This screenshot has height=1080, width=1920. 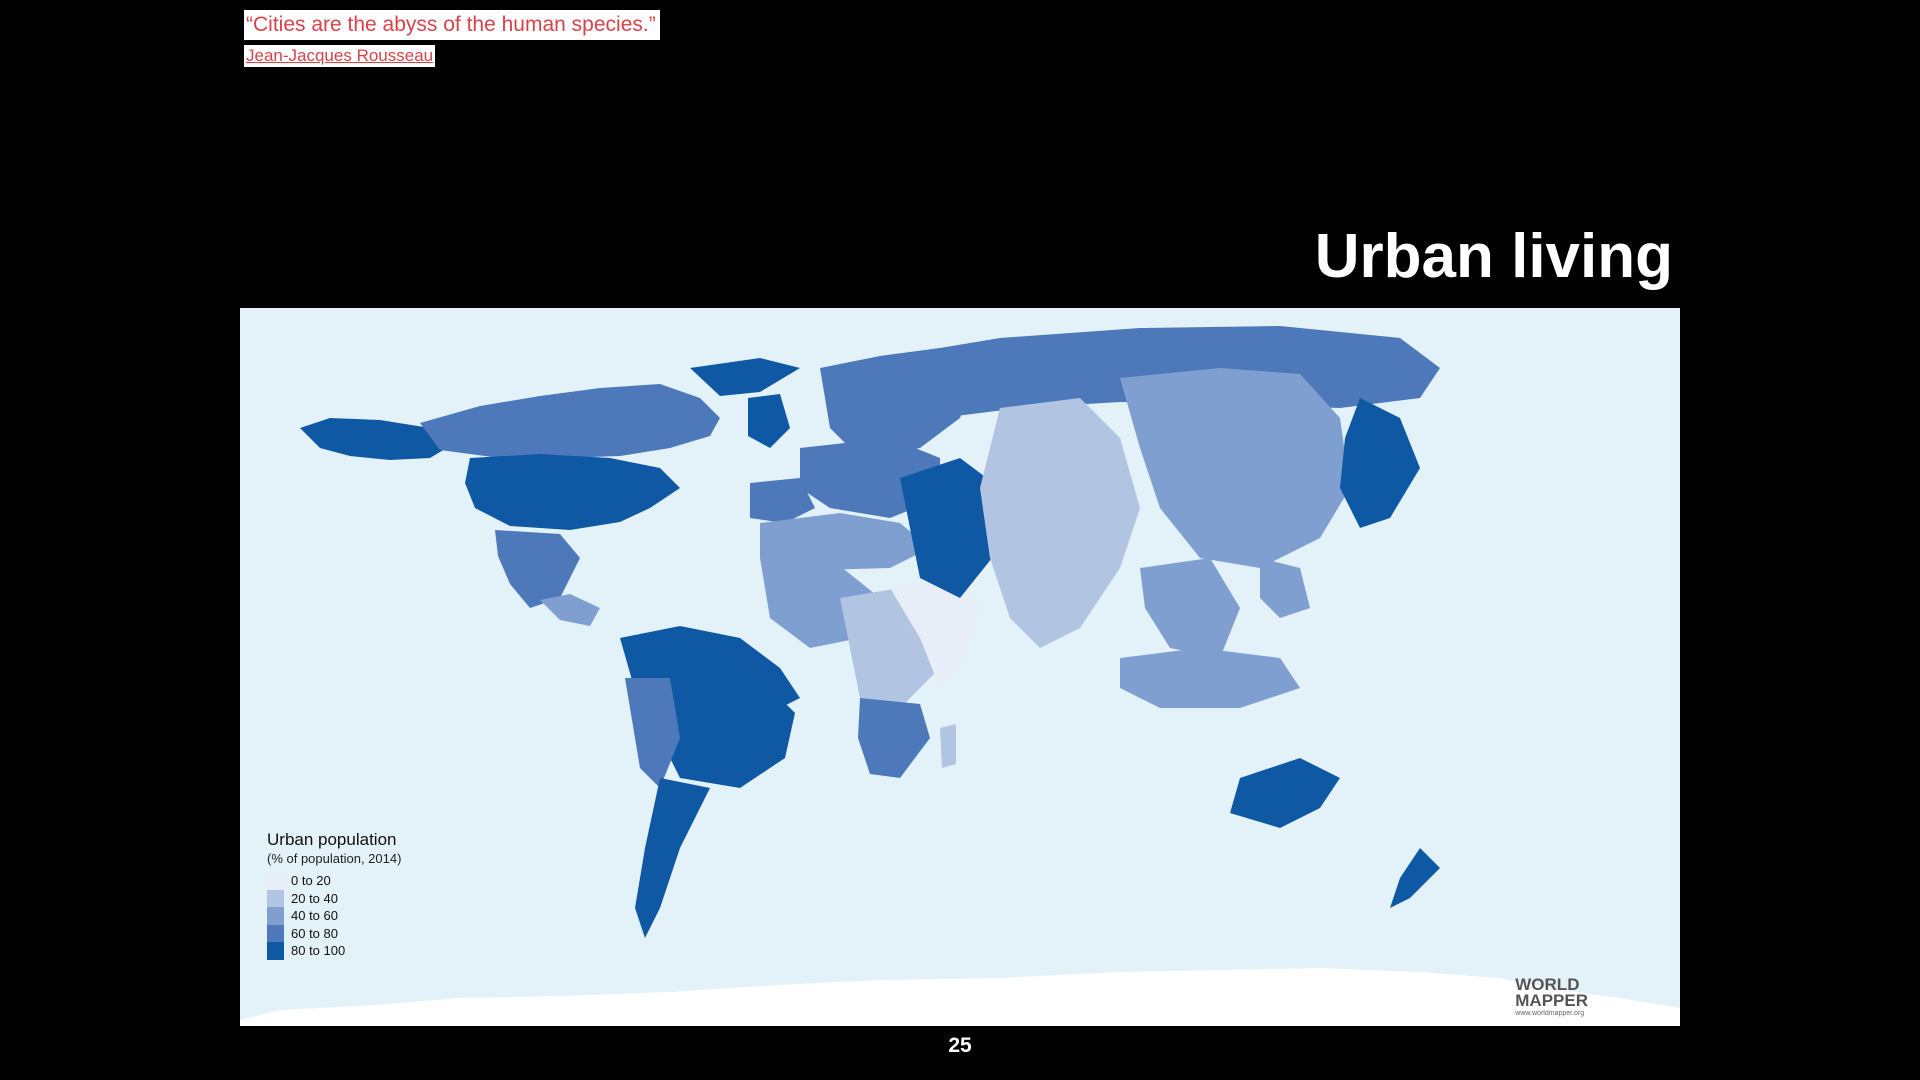 I want to click on legend-item: 60 to 80, so click(x=334, y=933).